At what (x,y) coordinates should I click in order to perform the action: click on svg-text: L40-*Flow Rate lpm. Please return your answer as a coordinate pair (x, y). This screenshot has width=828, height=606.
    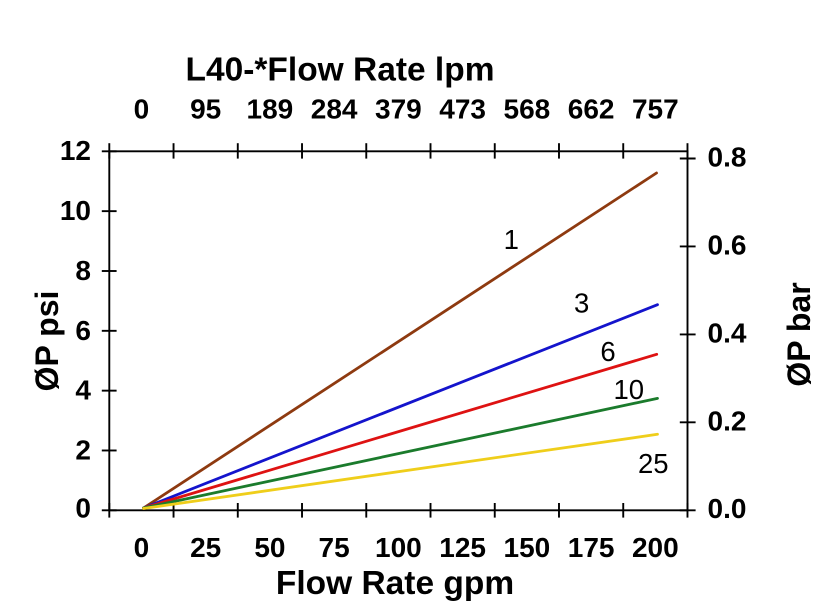
    Looking at the image, I should click on (340, 70).